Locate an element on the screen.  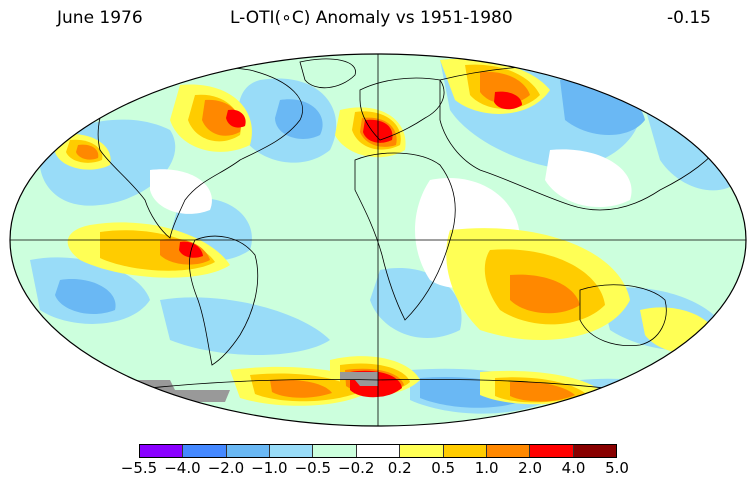
colorbar-tick-label: −4.0 is located at coordinates (182, 468).